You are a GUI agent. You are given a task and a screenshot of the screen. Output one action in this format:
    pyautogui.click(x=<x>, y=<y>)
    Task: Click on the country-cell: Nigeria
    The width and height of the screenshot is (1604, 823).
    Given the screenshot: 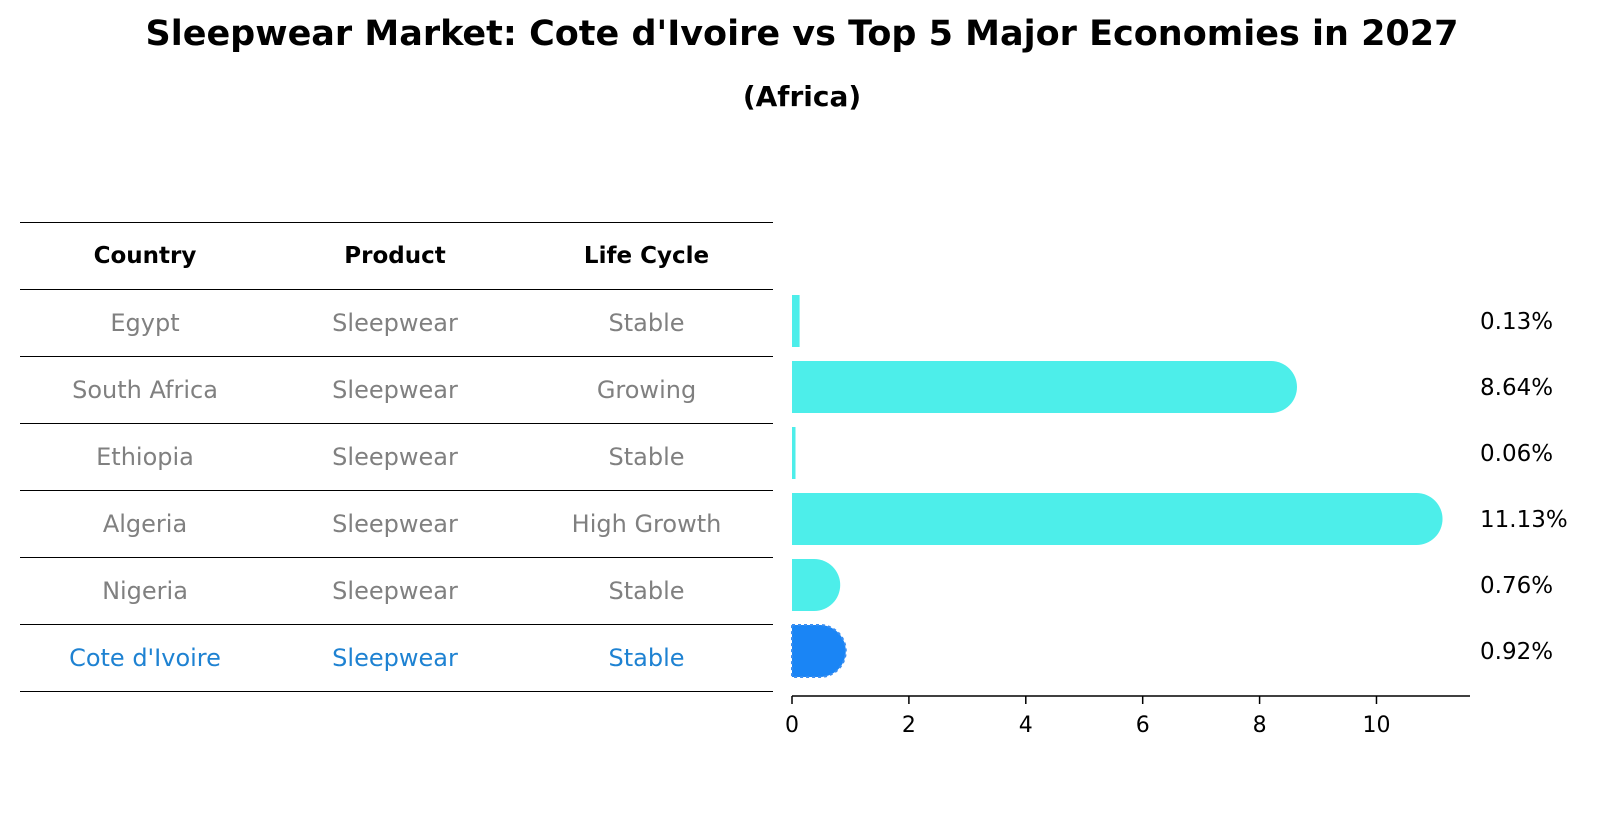 What is the action you would take?
    pyautogui.click(x=145, y=591)
    